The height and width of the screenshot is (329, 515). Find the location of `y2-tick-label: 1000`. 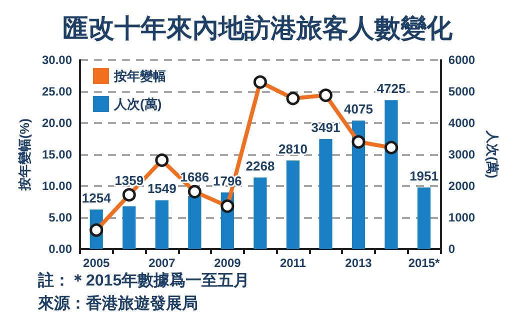

y2-tick-label: 1000 is located at coordinates (462, 217).